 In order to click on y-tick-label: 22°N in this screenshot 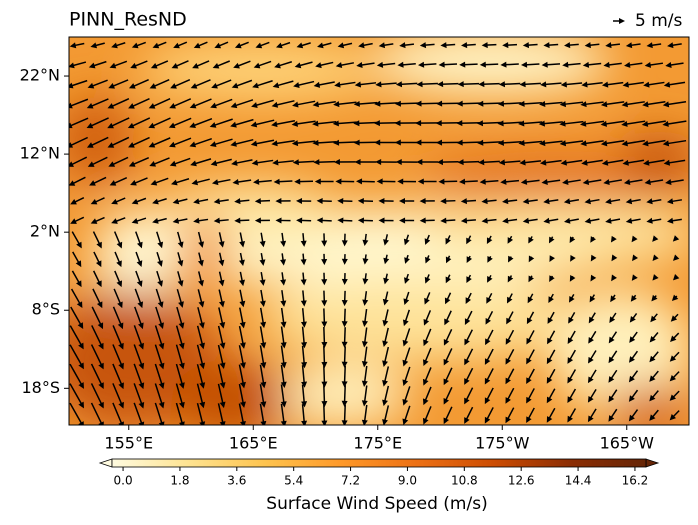, I will do `click(40, 75)`.